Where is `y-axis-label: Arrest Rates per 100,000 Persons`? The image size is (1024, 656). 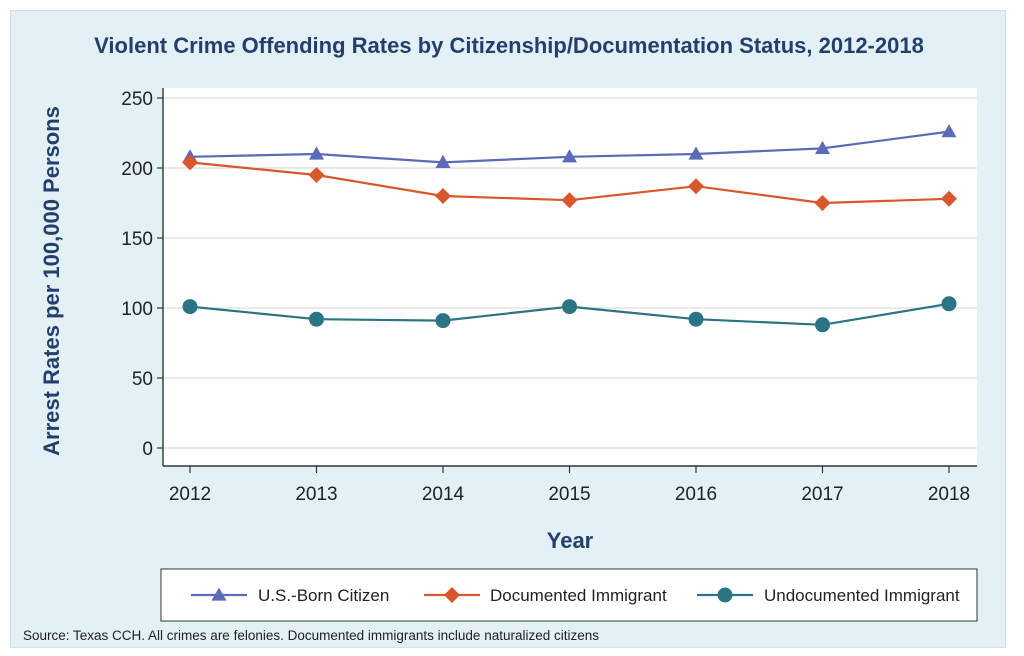 y-axis-label: Arrest Rates per 100,000 Persons is located at coordinates (51, 281).